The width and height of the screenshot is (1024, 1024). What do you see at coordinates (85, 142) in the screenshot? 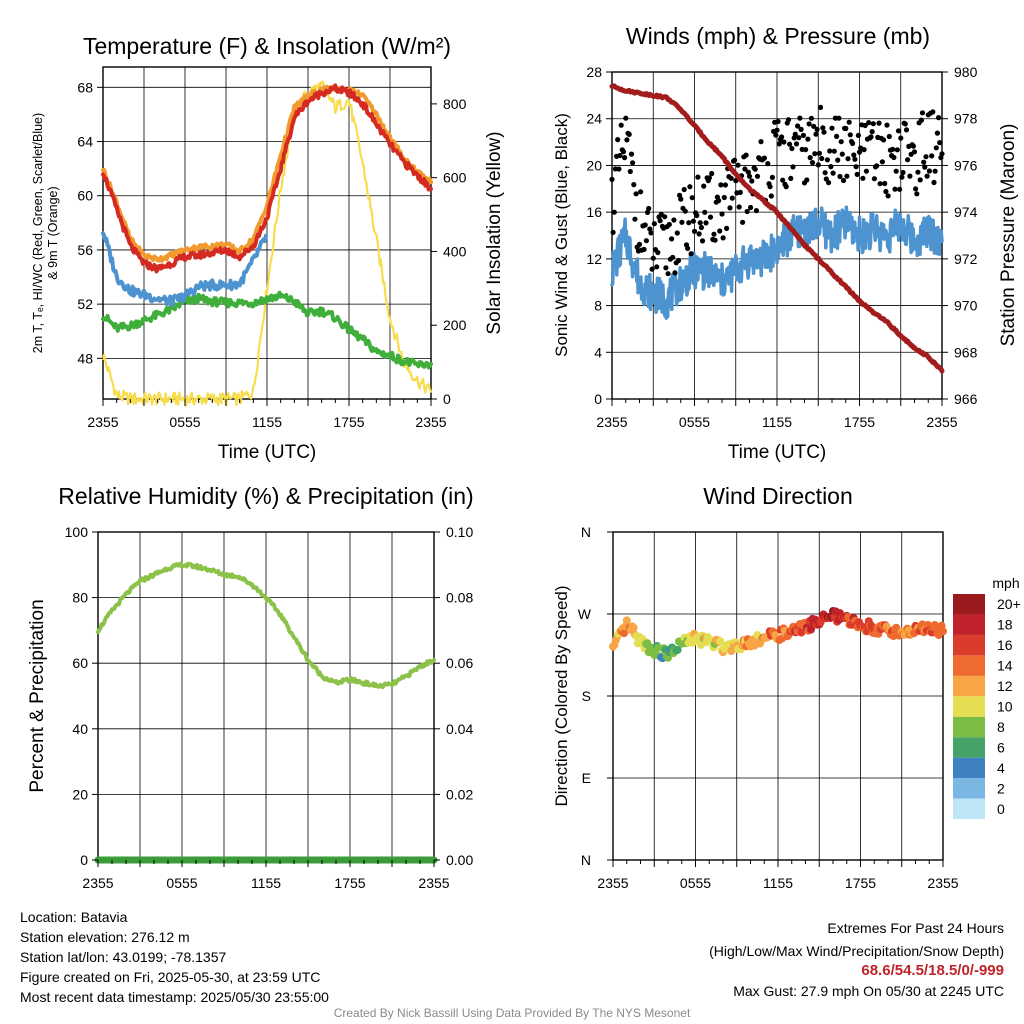
I see `y-tick-label: 64` at bounding box center [85, 142].